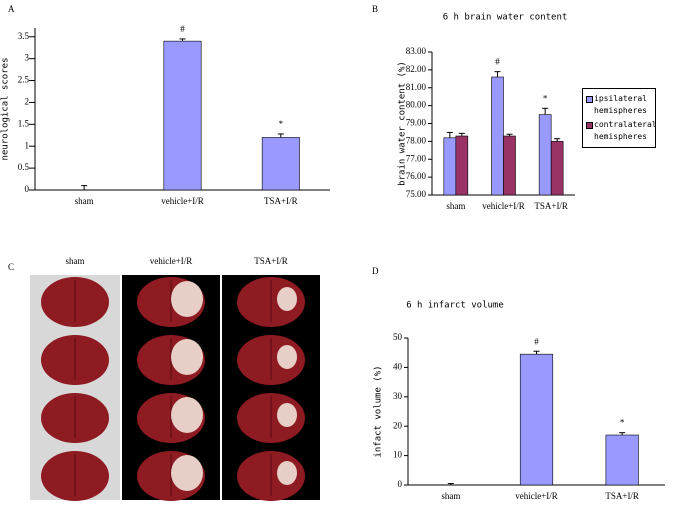 The image size is (687, 507). Describe the element at coordinates (416, 194) in the screenshot. I see `y-tick-label: 75.00` at that location.